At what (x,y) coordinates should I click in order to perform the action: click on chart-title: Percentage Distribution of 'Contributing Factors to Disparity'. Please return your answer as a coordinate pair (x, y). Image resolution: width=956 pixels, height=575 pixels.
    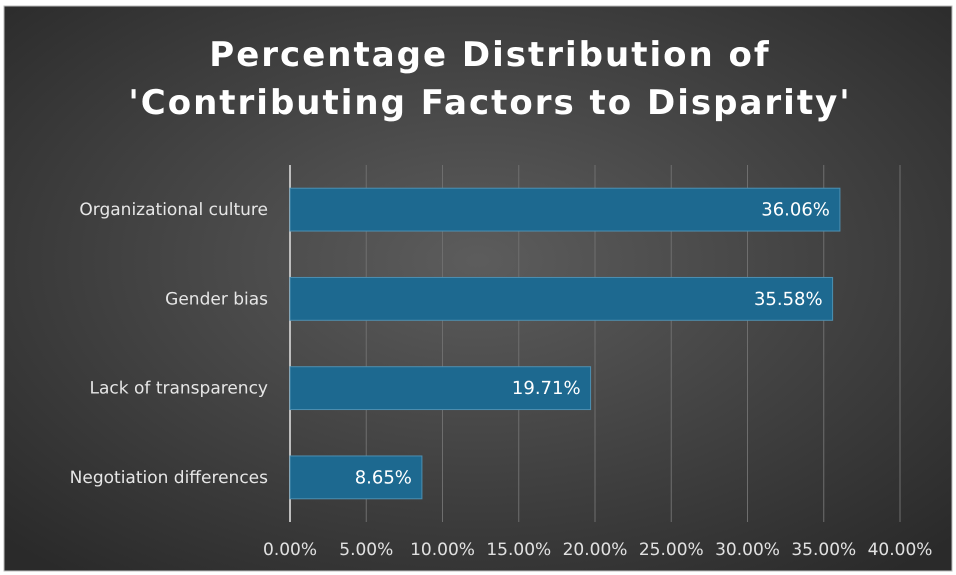
    Looking at the image, I should click on (490, 79).